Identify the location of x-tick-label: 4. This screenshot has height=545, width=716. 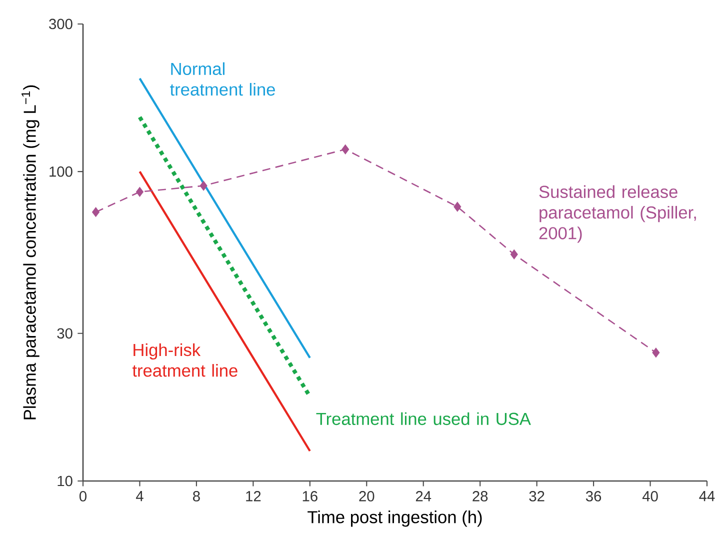
(140, 496).